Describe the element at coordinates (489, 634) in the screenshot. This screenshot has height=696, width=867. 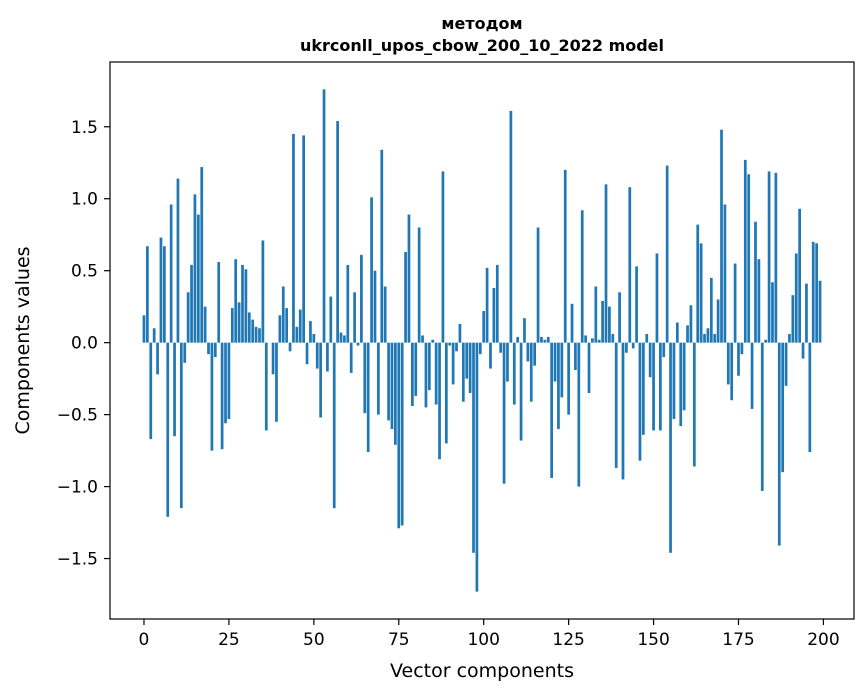
I see `x-axis: 0 25 50 75 100 125 150 175 200` at that location.